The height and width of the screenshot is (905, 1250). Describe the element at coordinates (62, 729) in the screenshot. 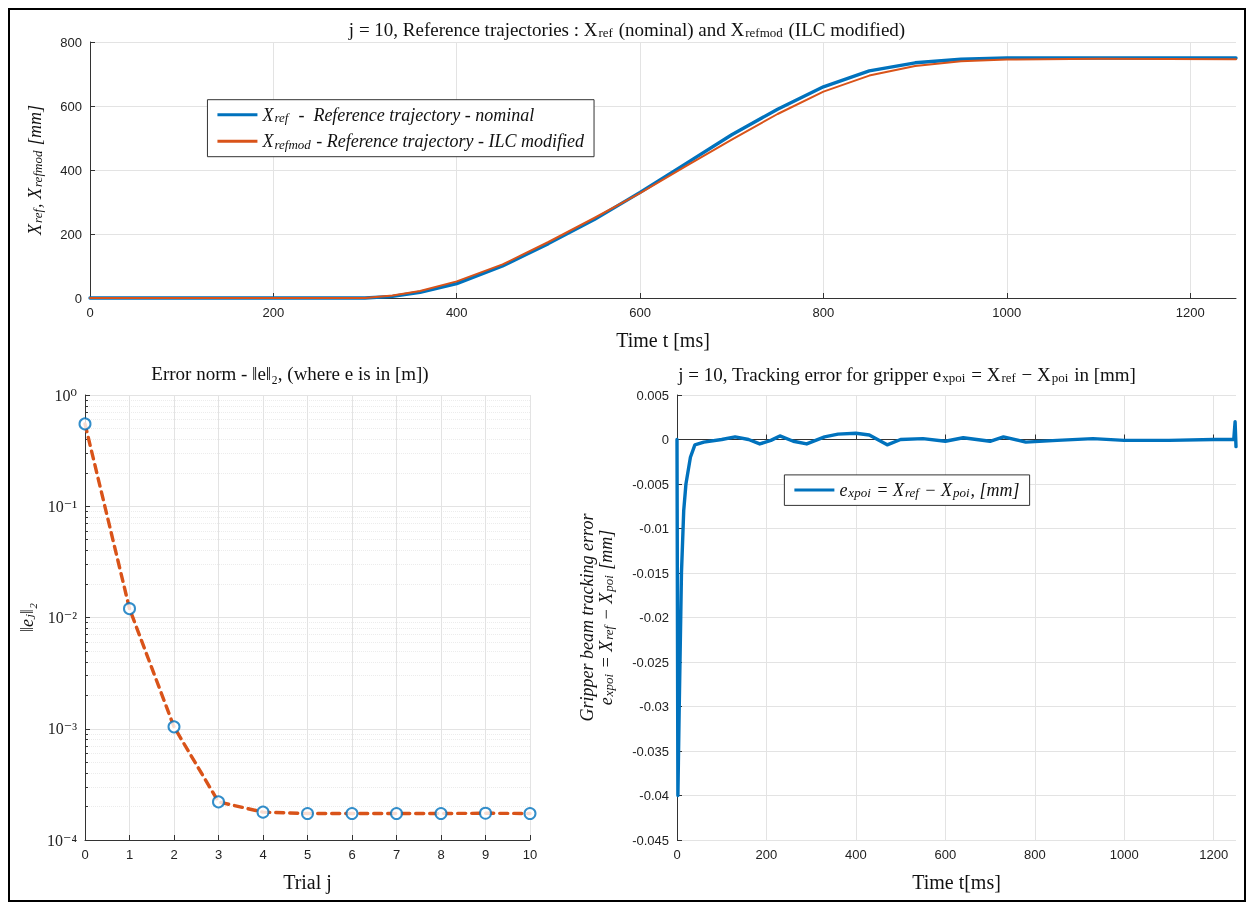

I see `y-tick-label: 10⁻³` at that location.